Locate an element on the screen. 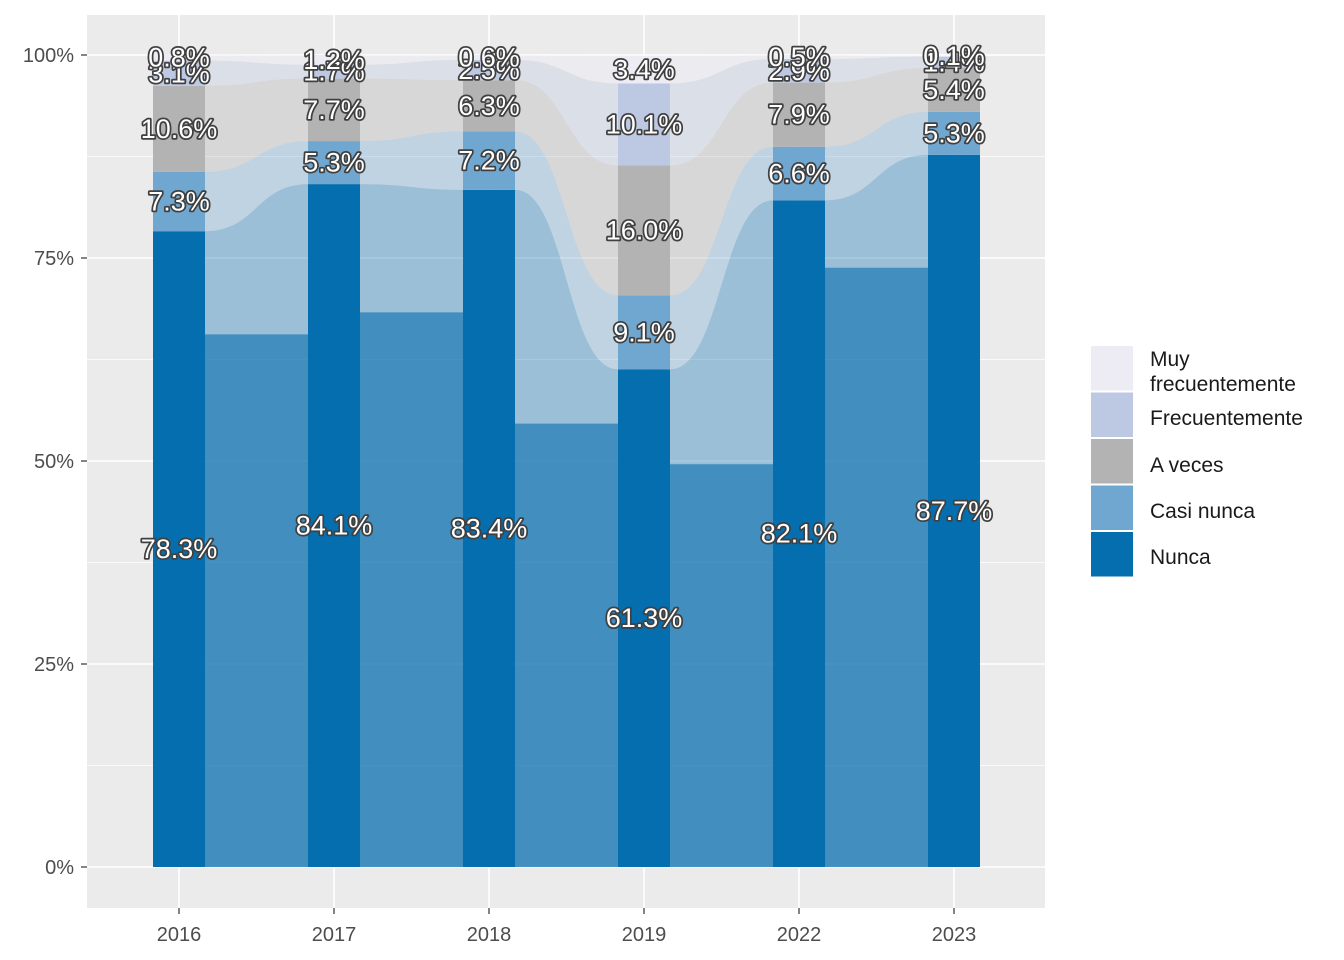  legend-key-frecuentemente is located at coordinates (1112, 414).